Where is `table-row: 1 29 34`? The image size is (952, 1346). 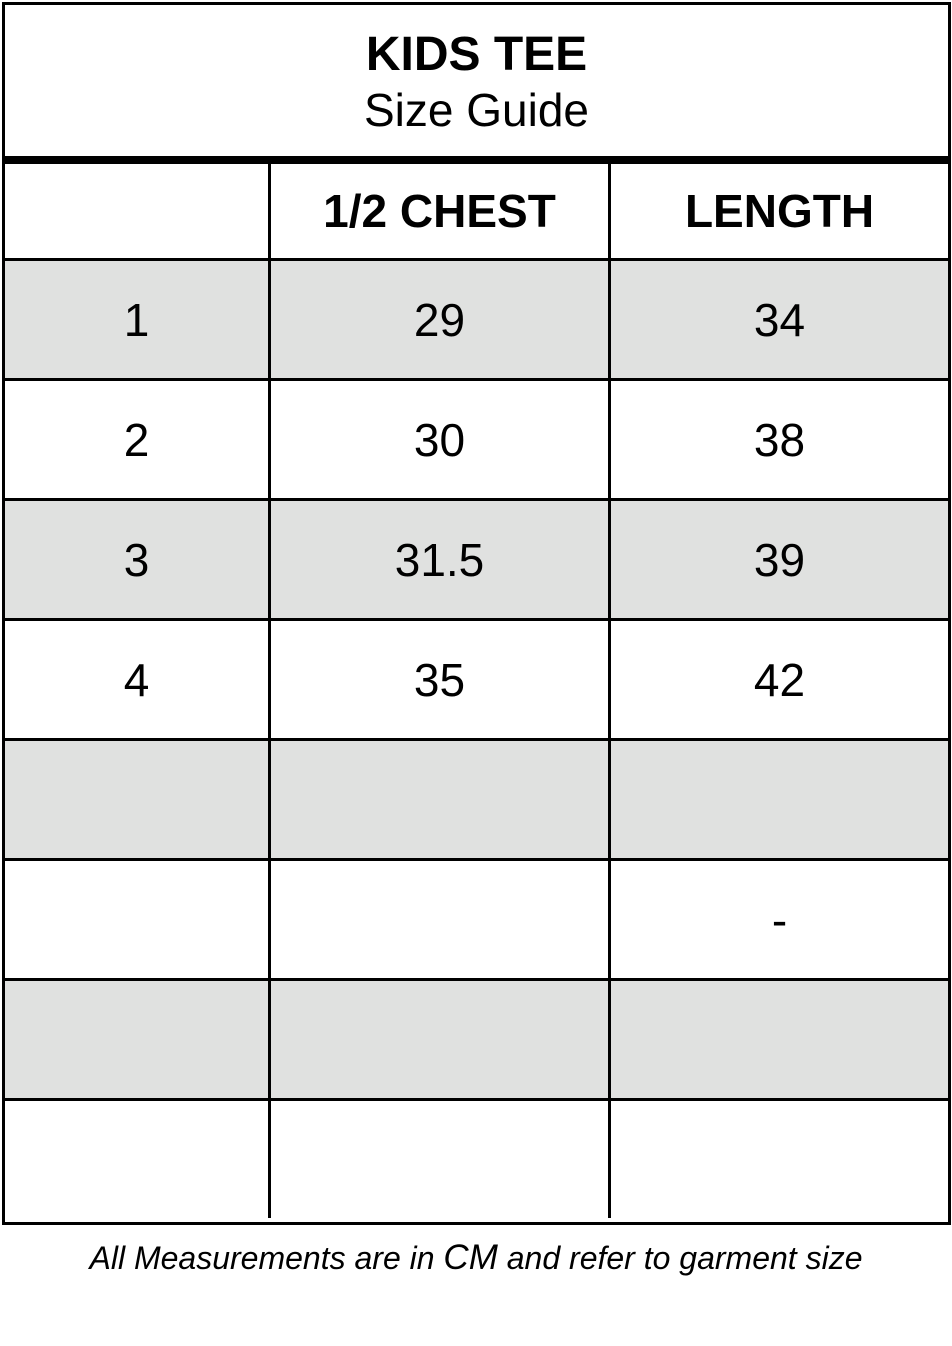
table-row: 1 29 34 is located at coordinates (476, 319).